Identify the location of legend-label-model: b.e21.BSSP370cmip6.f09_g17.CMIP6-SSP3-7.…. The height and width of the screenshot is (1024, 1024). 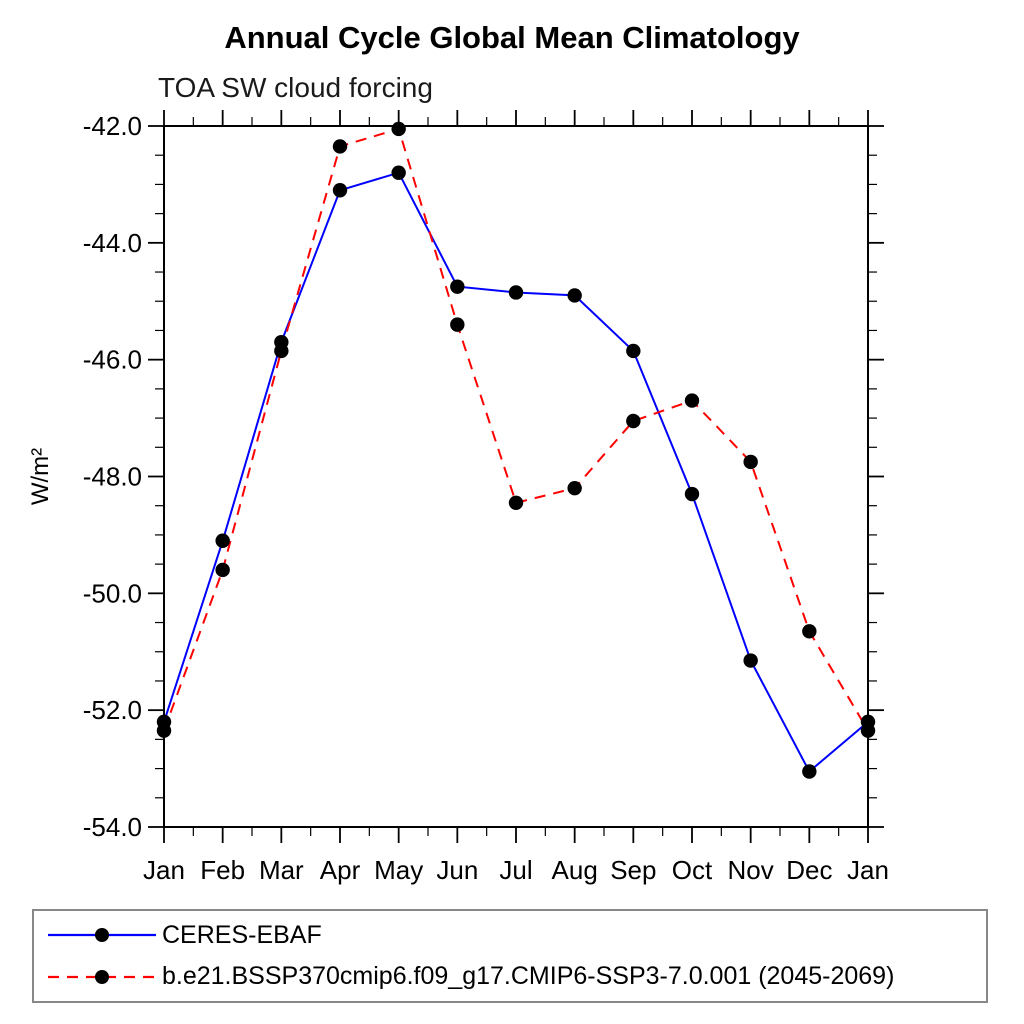
(528, 976).